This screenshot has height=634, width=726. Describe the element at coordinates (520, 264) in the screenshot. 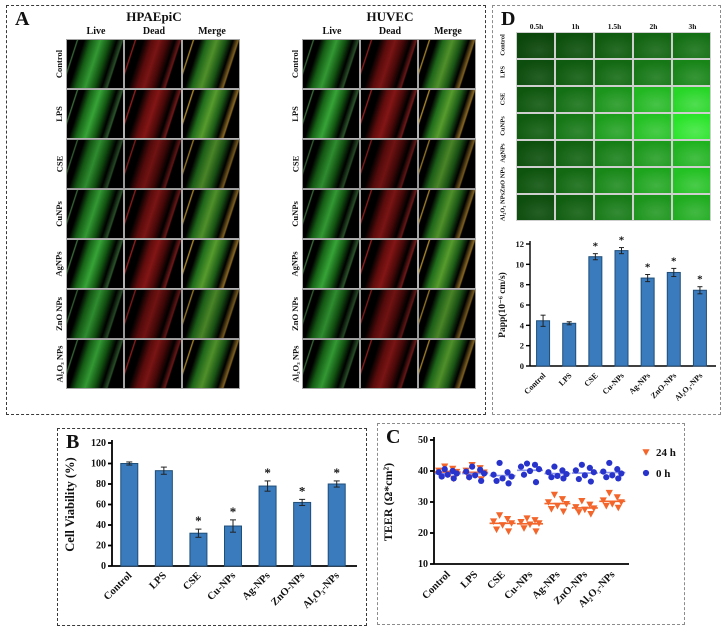

I see `y-tick-label: 10` at that location.